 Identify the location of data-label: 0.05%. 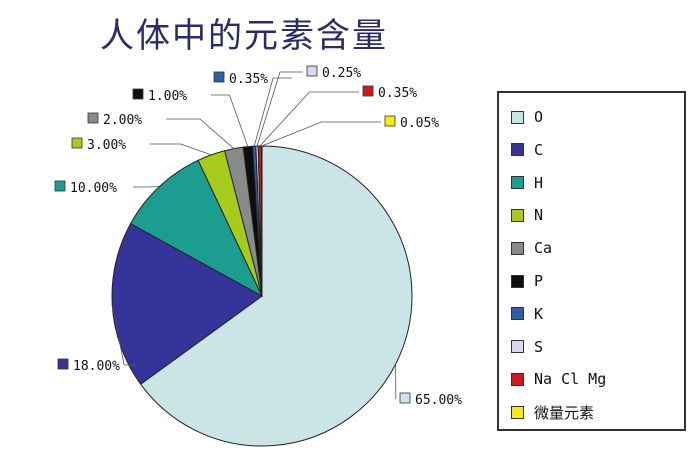
(419, 123).